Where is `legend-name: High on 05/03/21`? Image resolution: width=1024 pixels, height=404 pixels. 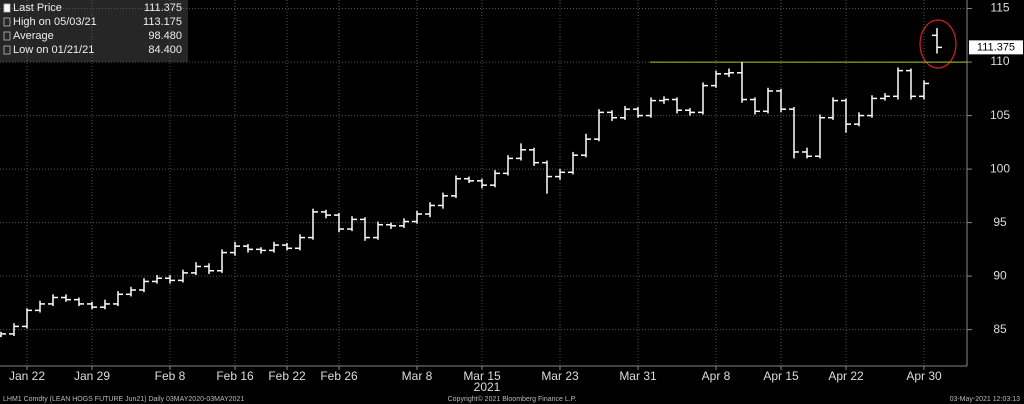
legend-name: High on 05/03/21 is located at coordinates (55, 22).